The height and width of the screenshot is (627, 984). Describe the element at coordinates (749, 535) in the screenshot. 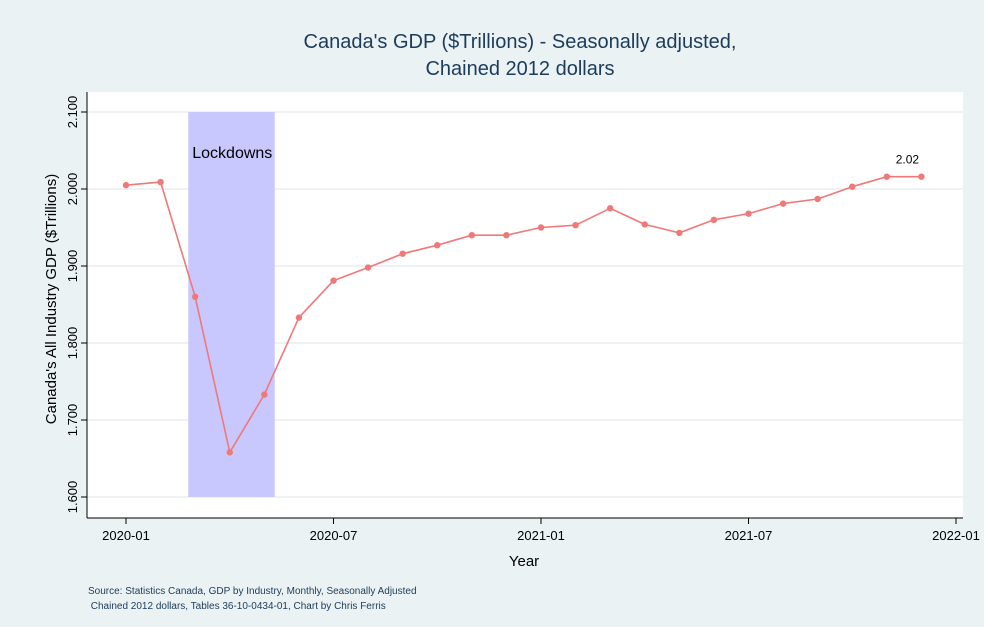

I see `x-tick-label: 2021-07` at that location.